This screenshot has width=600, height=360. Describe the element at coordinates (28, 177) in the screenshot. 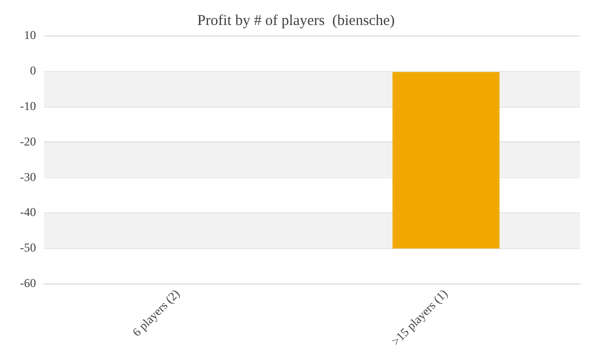

I see `y-tick-label: -30` at that location.